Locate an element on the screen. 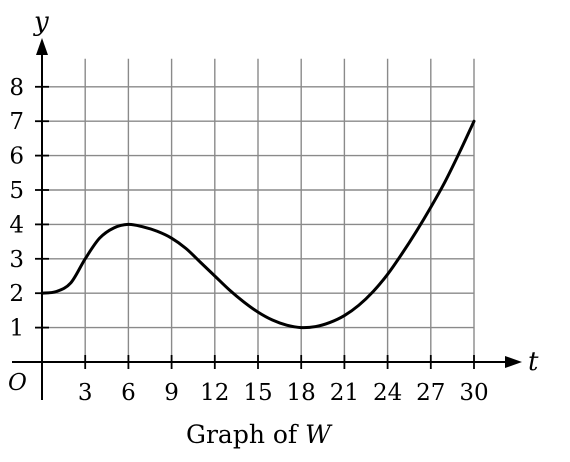  origin-label: O is located at coordinates (17, 383).